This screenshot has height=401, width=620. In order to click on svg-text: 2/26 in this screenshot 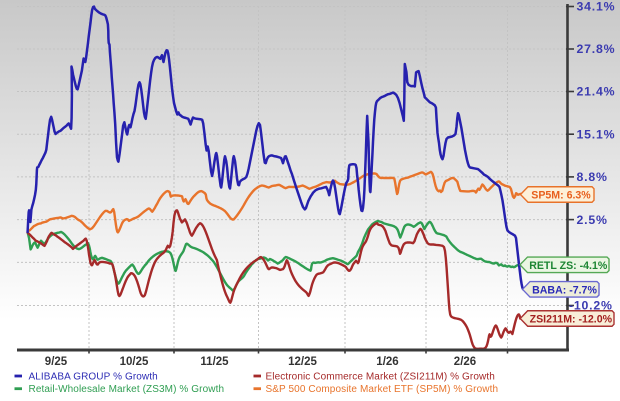, I will do `click(465, 362)`.